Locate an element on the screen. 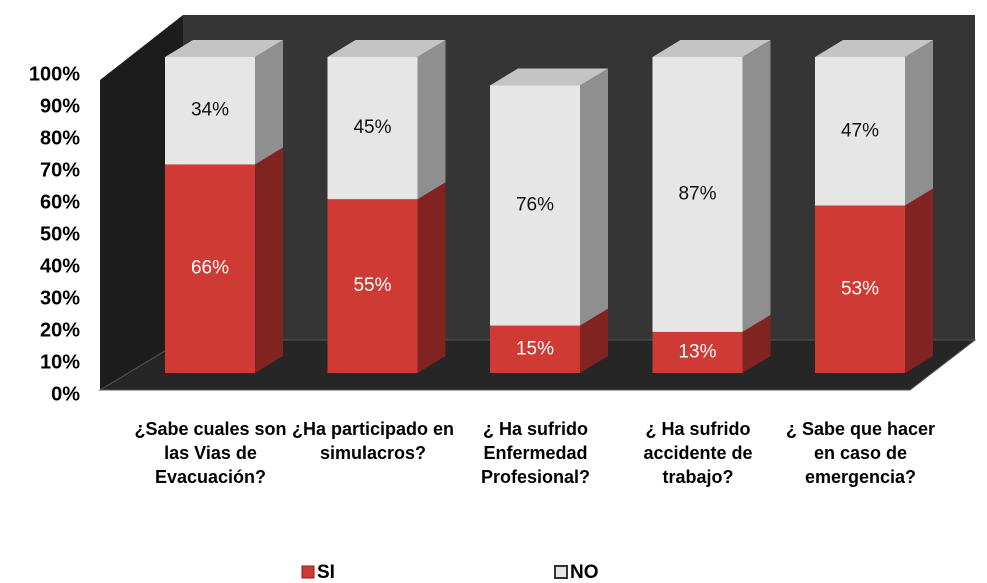  y-tick-label: 0% is located at coordinates (65, 394).